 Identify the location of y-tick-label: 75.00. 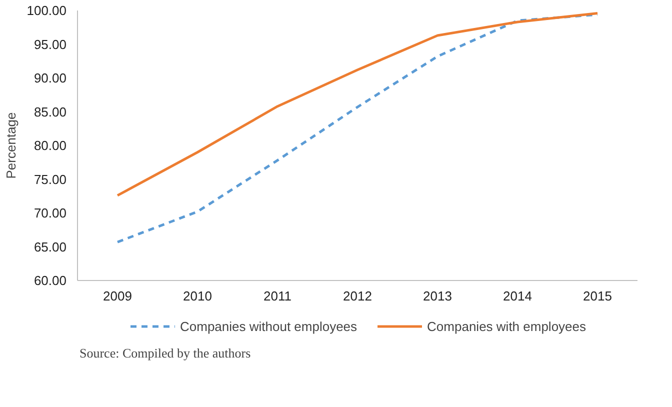
(50, 179).